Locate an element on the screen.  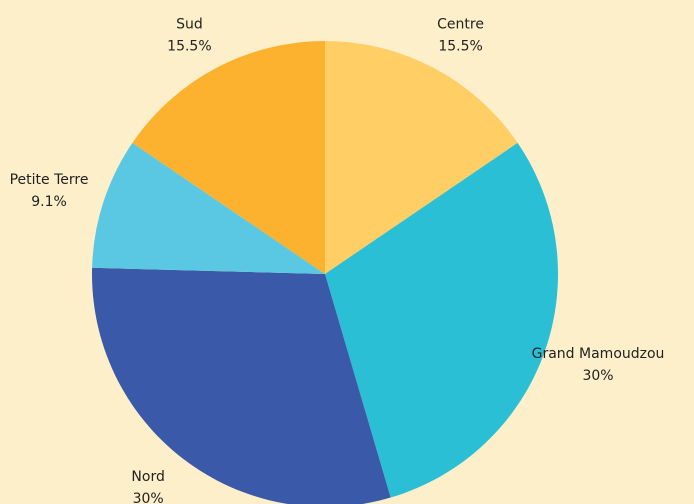
slice-label: Grand Mamoudzou is located at coordinates (598, 354).